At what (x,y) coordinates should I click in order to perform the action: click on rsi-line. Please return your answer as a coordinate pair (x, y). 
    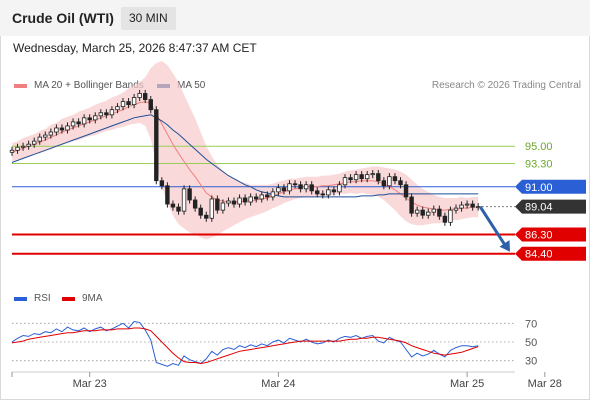
    Looking at the image, I should click on (245, 343).